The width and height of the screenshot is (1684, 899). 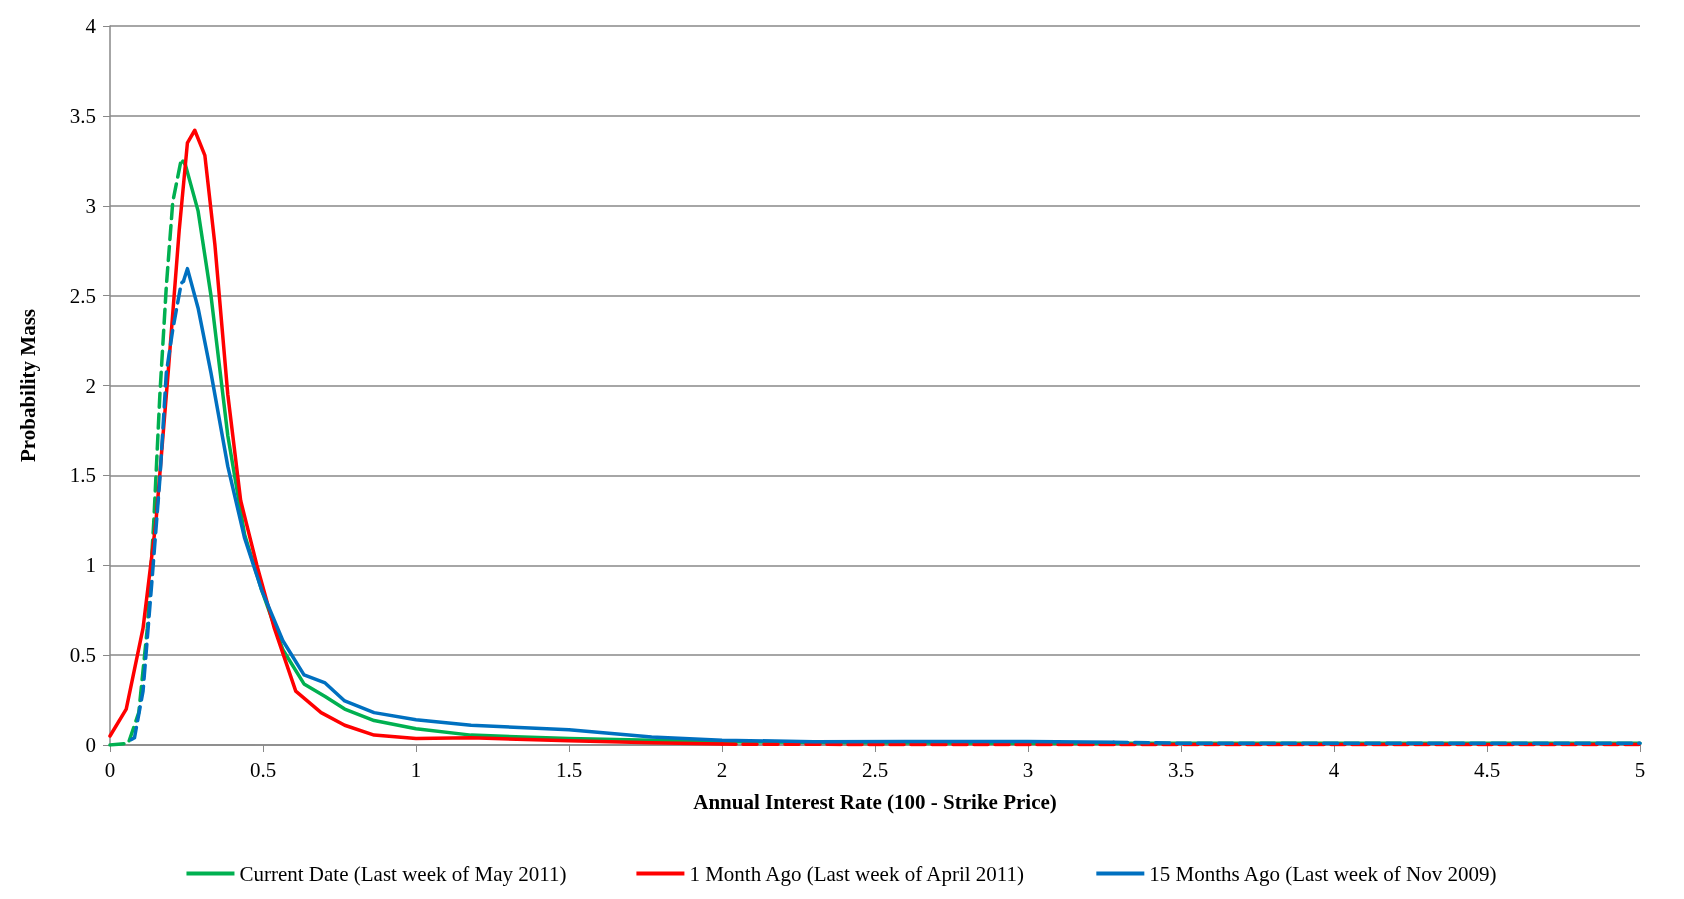 I want to click on y-tick-label: 1, so click(x=90, y=565).